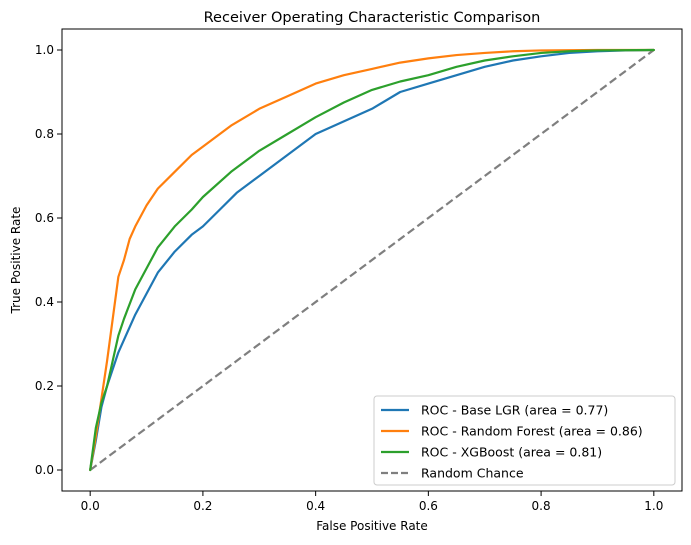 The image size is (691, 545). What do you see at coordinates (532, 431) in the screenshot?
I see `legend-label: ROC - Random Forest (area = 0.86)` at bounding box center [532, 431].